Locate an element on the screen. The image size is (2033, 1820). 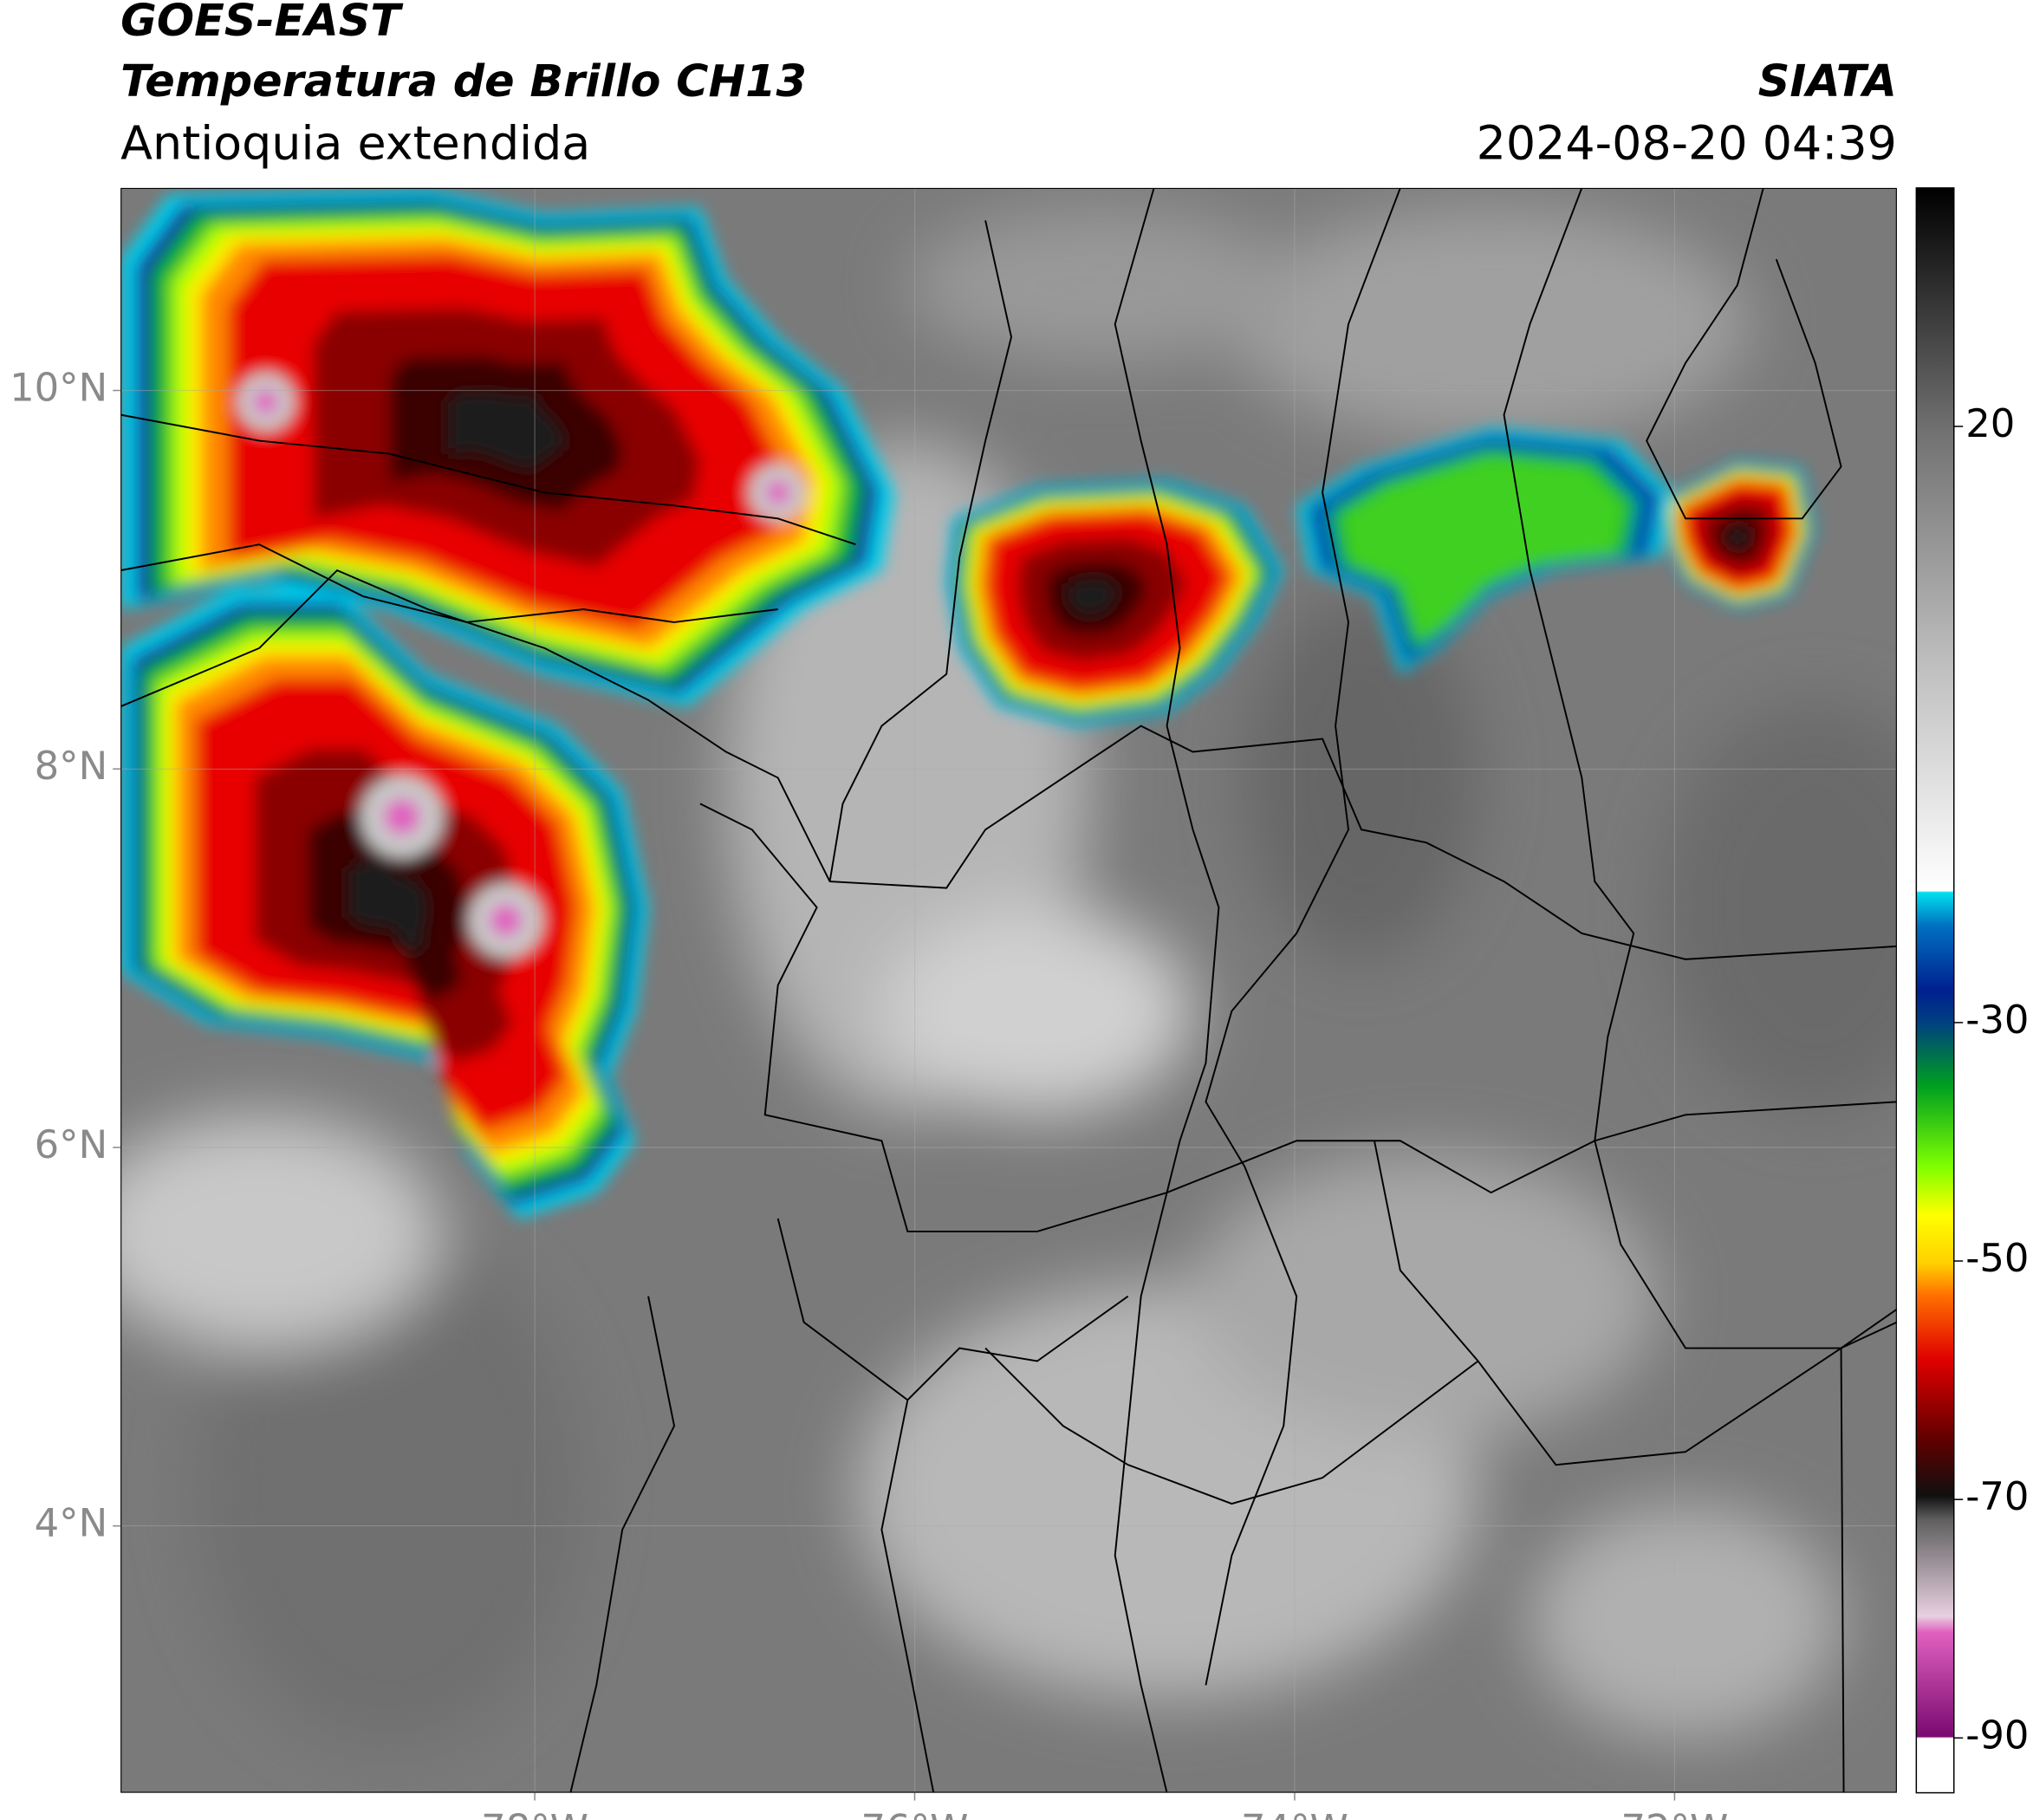
colorbar-tick-label: -30 is located at coordinates (1997, 1020).